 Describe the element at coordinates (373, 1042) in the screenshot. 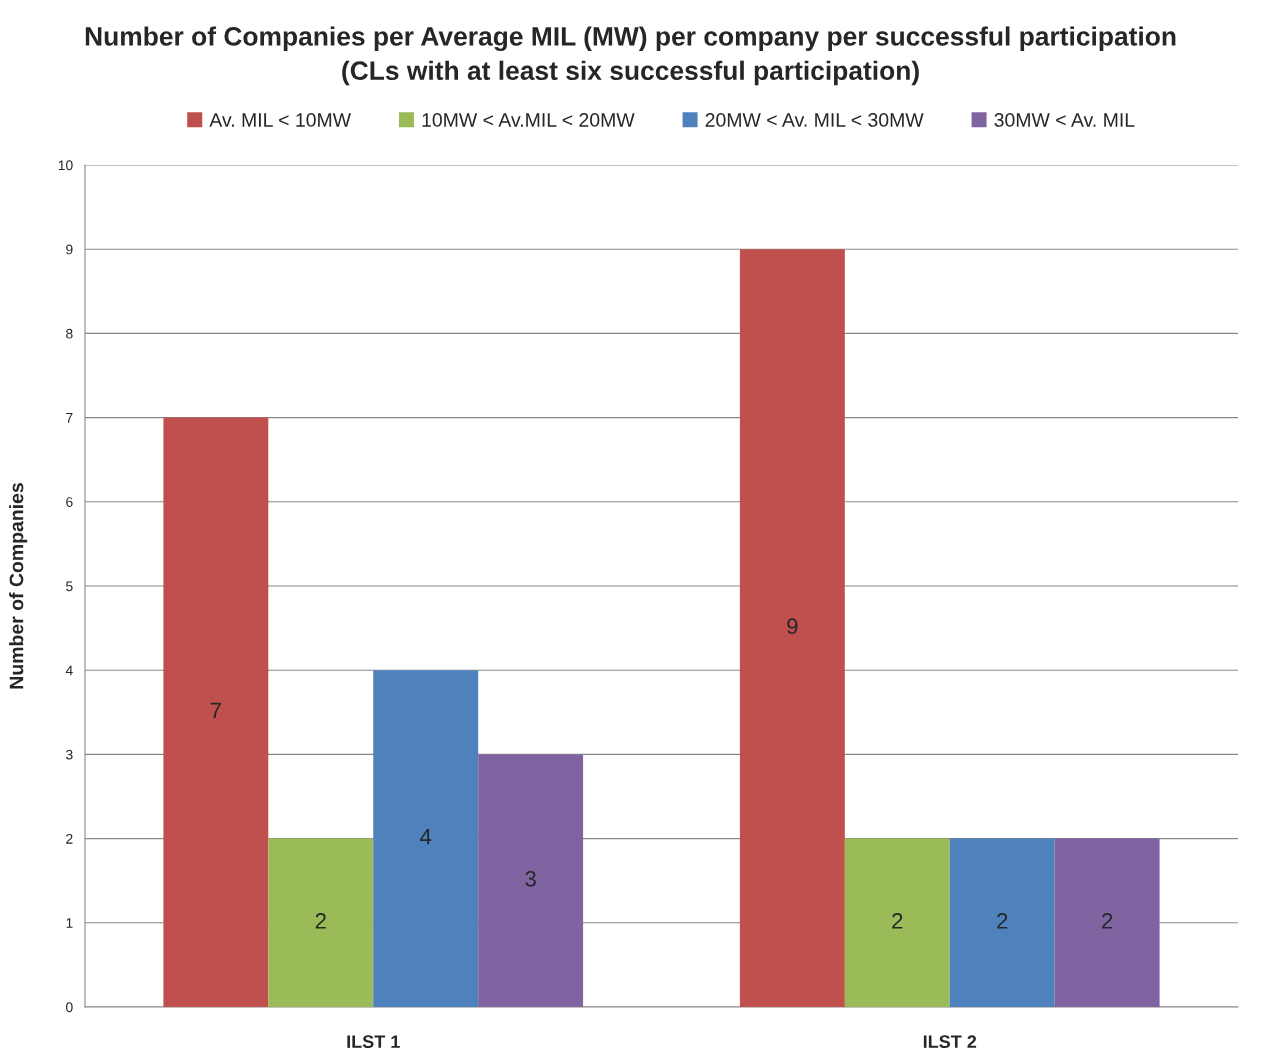

I see `x-tick-label: ILST 1` at that location.